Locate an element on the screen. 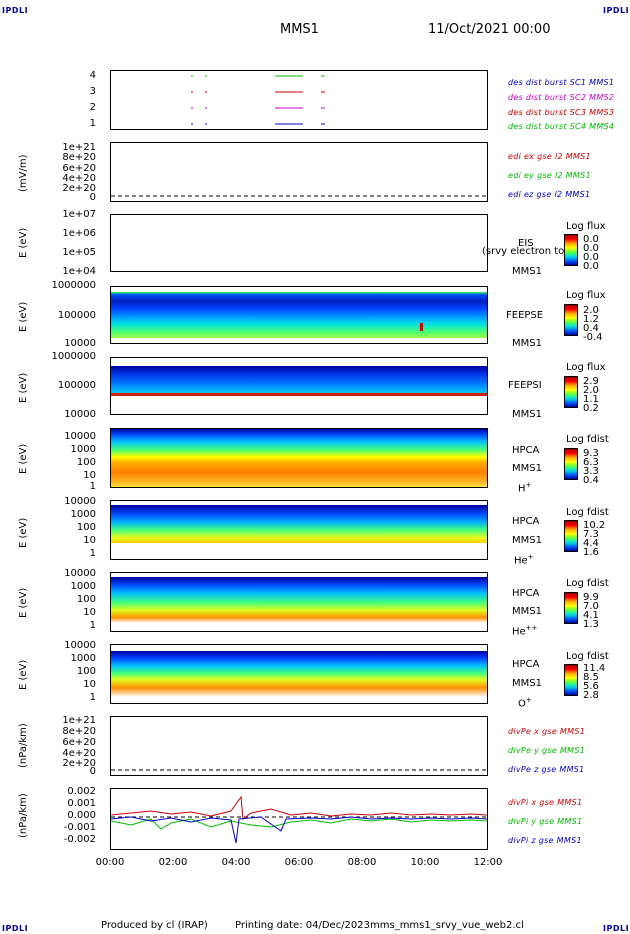  colorbar-value: 6.3 is located at coordinates (591, 462).